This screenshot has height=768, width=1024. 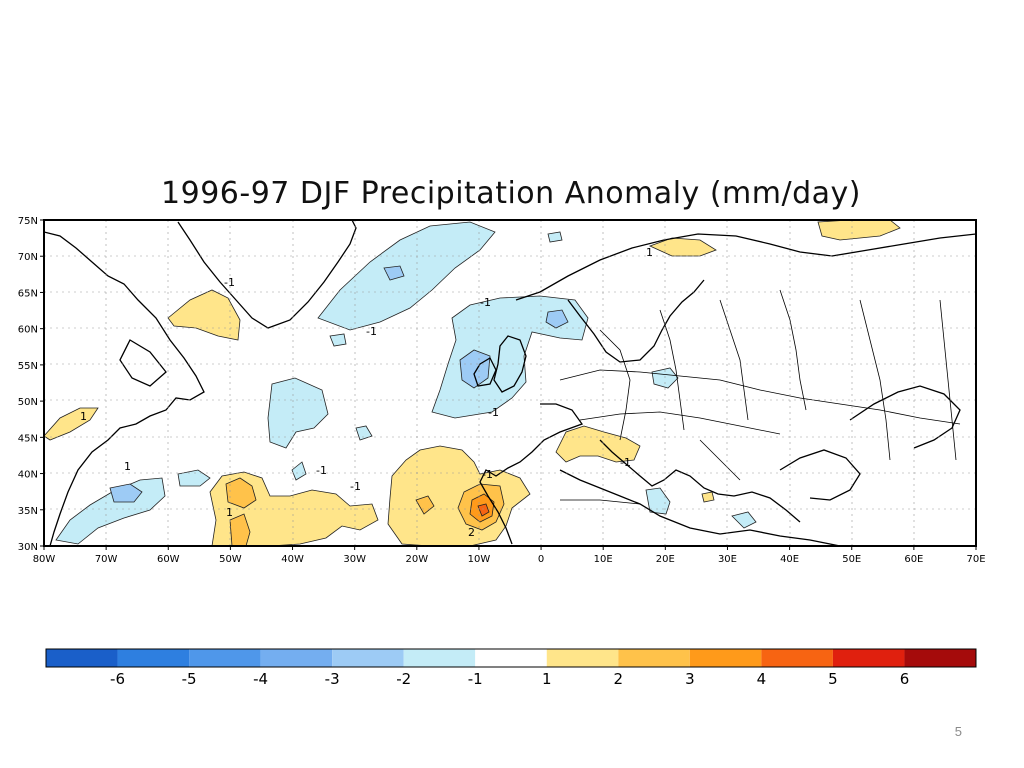 I want to click on colorbar-labels: -6 -5 -4 -3 -2 -1 1 2 3 4 5 6, so click(x=509, y=679).